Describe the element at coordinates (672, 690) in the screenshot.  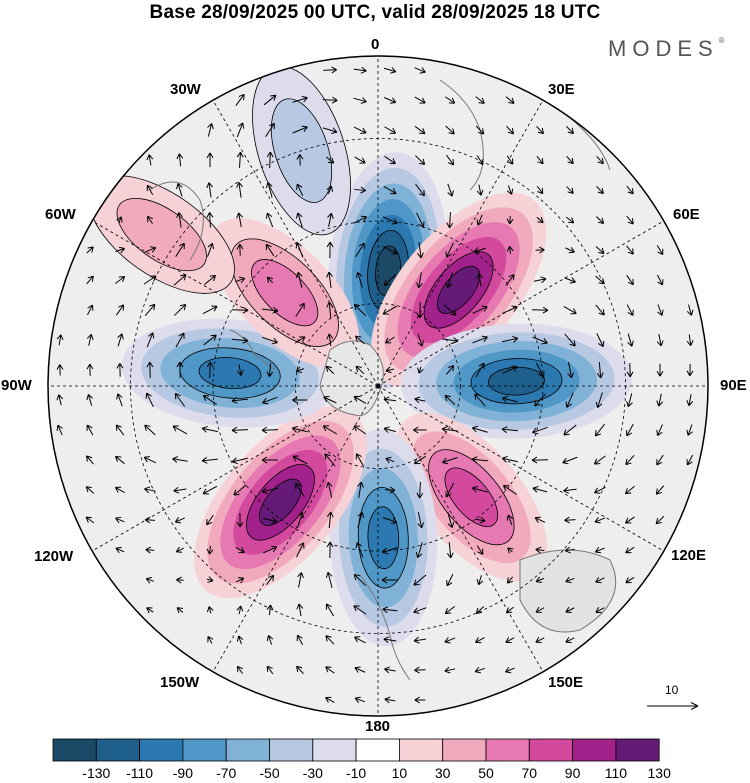
I see `vector-reference-label: 10` at that location.